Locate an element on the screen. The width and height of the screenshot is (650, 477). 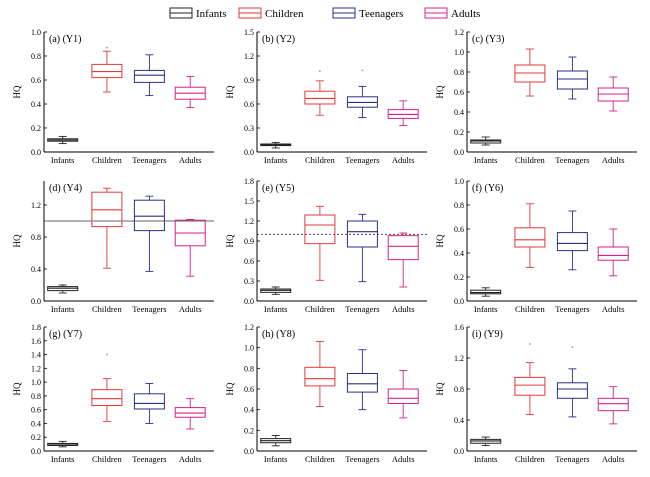
legend: Infants Children Teenagers Adults is located at coordinates (324, 13).